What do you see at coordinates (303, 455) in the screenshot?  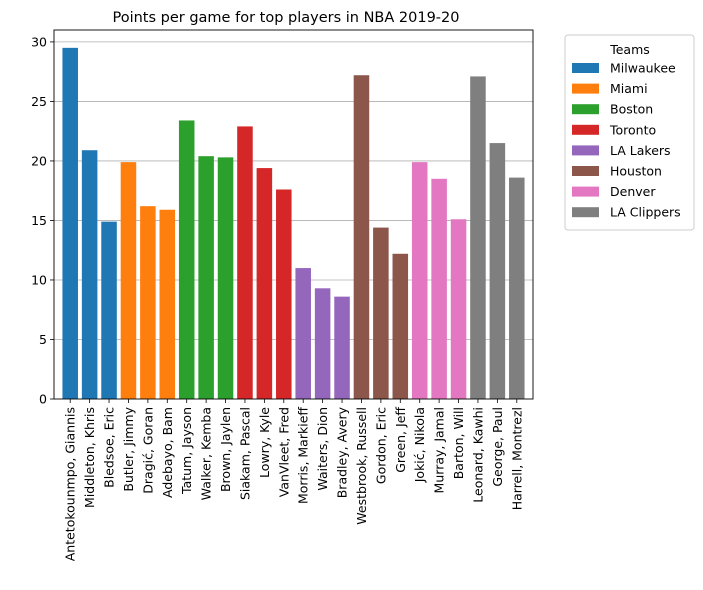 I see `x-tick-label: Morris, Markieff` at bounding box center [303, 455].